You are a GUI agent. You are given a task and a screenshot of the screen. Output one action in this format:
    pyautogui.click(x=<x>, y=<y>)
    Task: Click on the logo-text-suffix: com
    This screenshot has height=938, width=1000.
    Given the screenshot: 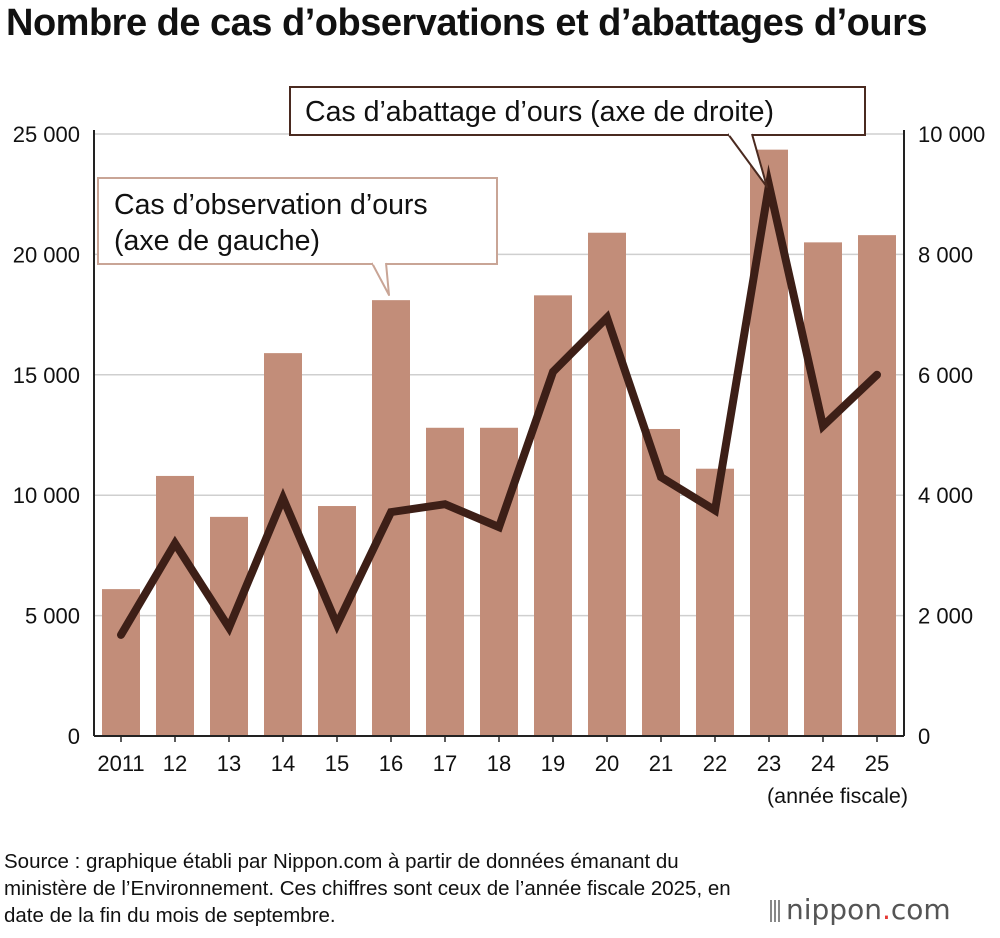 What is the action you would take?
    pyautogui.click(x=920, y=909)
    